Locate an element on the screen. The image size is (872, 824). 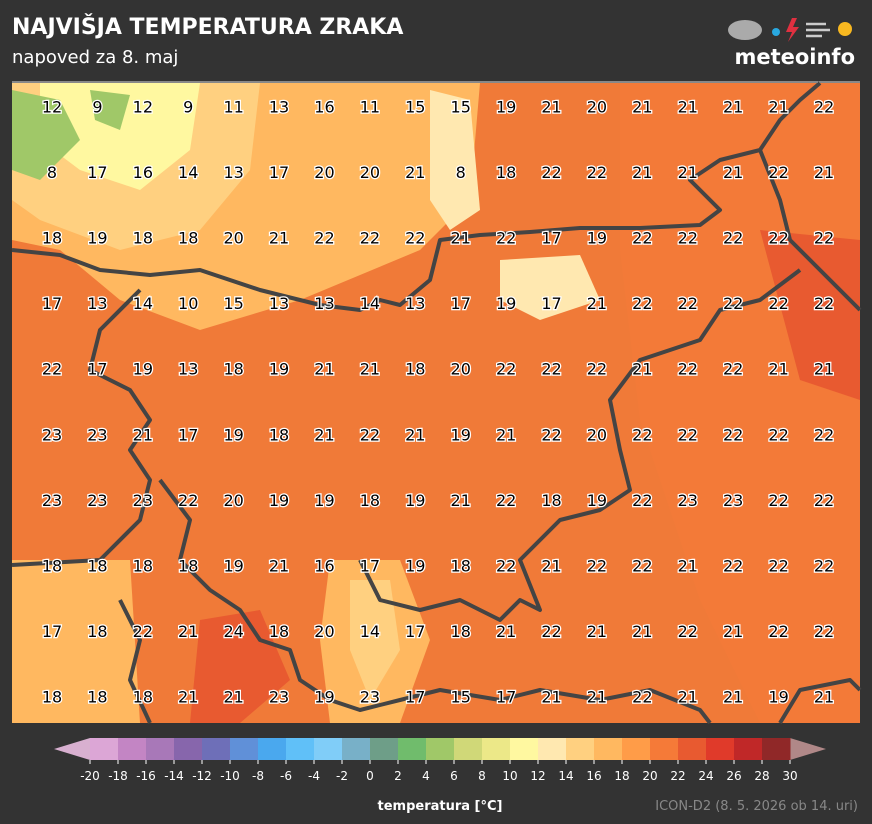
colorbar-over is located at coordinates (808, 749).